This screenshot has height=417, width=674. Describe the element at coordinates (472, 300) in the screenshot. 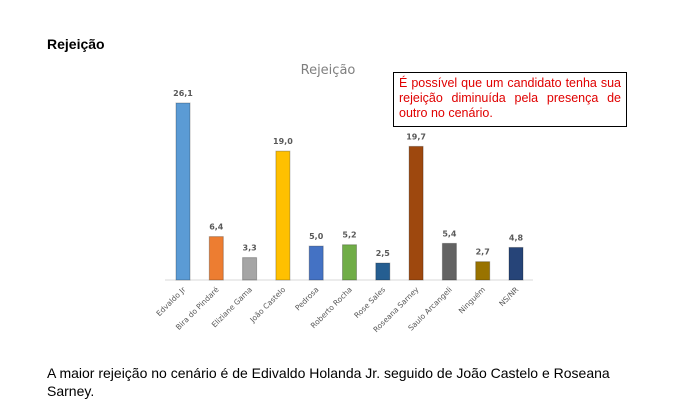

I see `category-label: Ninguém` at that location.